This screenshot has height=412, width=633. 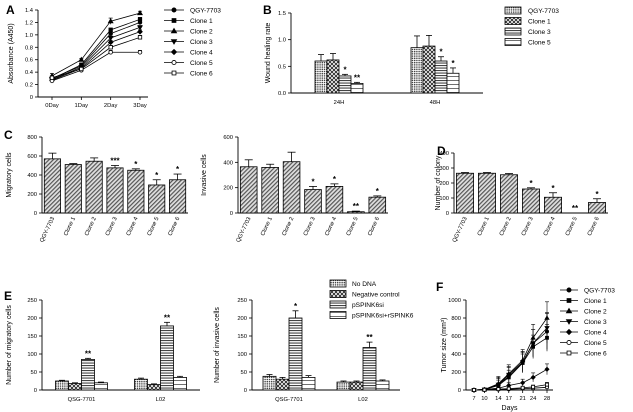 What do you see at coordinates (244, 229) in the screenshot?
I see `panel-c2-x-tick-label: QGY-7703` at bounding box center [244, 229].